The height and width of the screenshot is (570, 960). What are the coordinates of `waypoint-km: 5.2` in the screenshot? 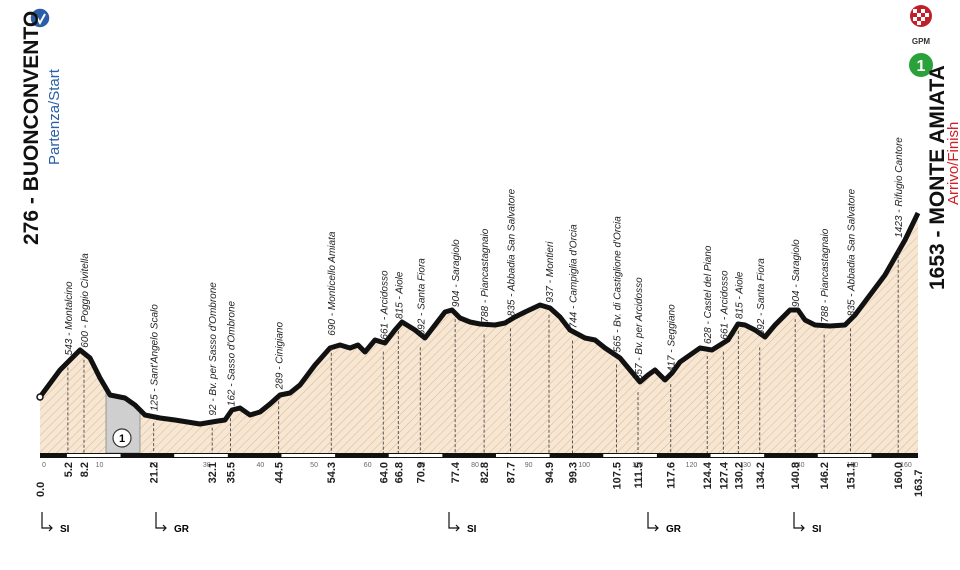 It's located at (69, 469).